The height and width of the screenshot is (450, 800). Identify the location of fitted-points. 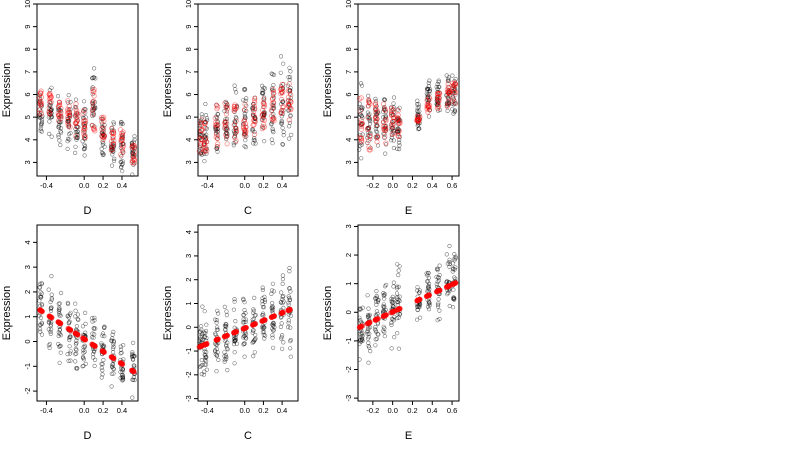
(87, 341).